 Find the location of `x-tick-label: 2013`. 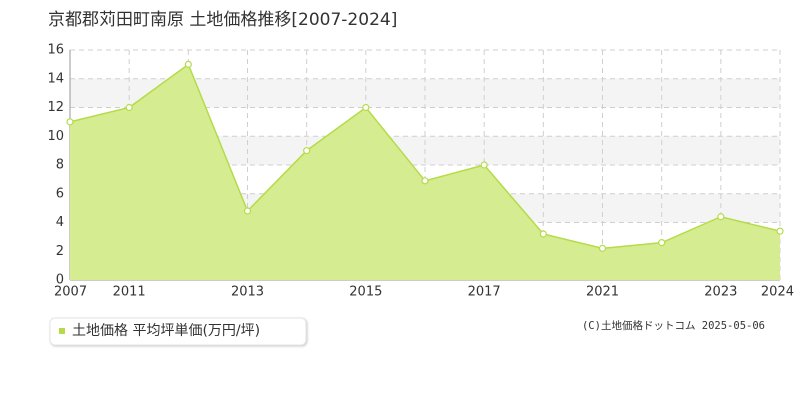

x-tick-label: 2013 is located at coordinates (247, 292).